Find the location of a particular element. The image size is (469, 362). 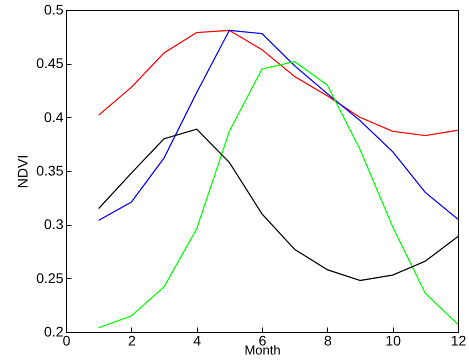

y-tick-label: 0.35 is located at coordinates (50, 170).